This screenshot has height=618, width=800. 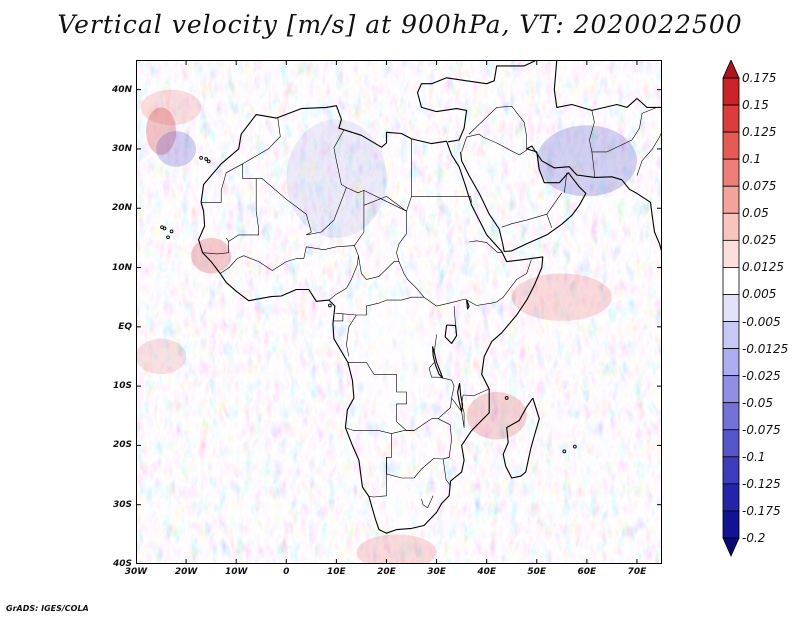 What do you see at coordinates (763, 267) in the screenshot?
I see `colorbar-level-label: 0.0125` at bounding box center [763, 267].